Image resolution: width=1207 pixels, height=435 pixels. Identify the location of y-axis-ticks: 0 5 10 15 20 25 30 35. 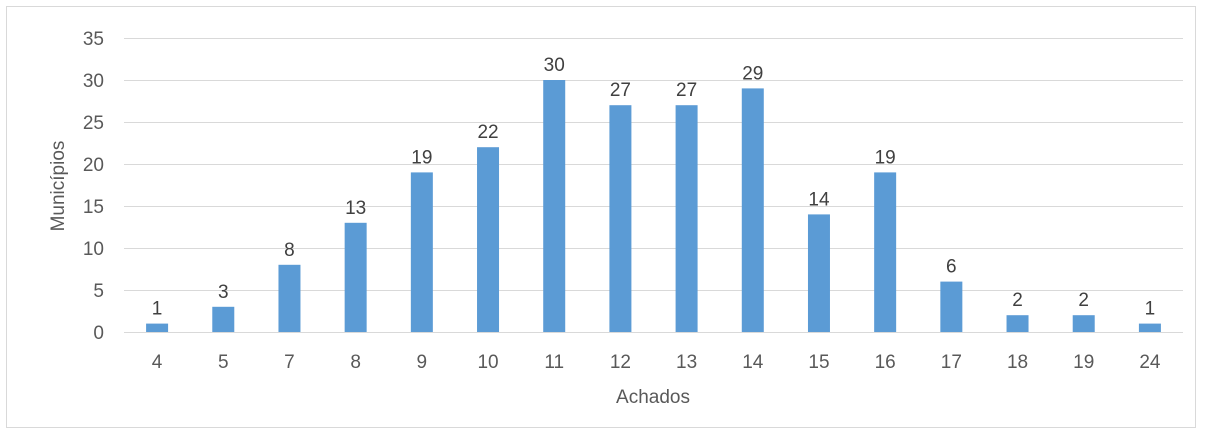
(93, 186).